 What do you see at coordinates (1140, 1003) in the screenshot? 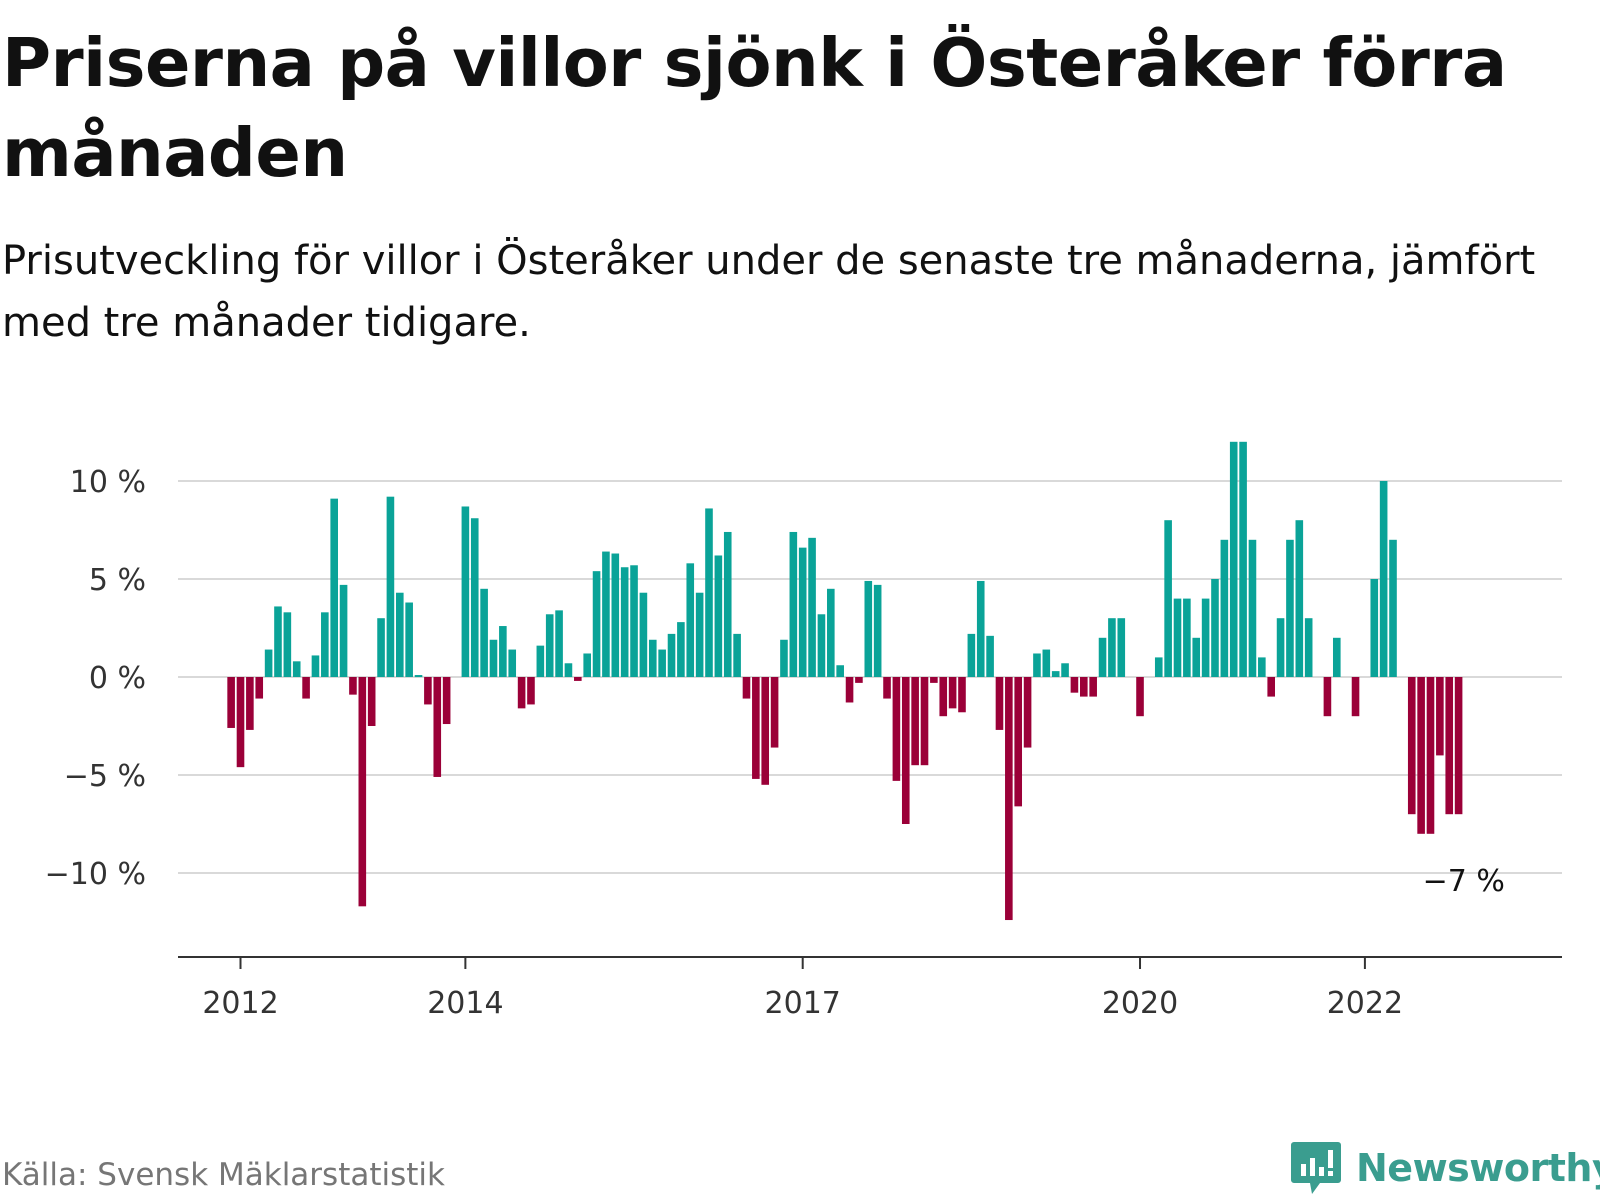
I see `x-tick-label: 2020` at bounding box center [1140, 1003].